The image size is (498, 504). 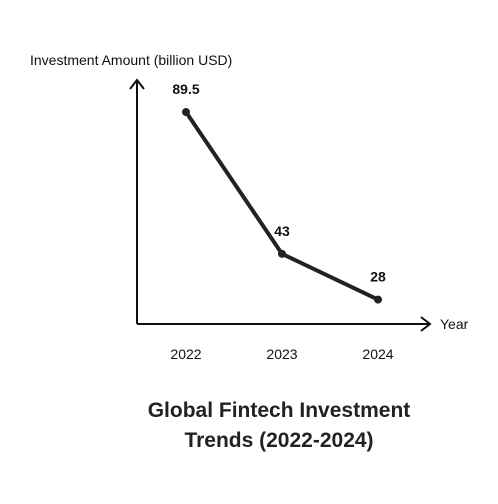 I want to click on data-label-2023: 43, so click(x=282, y=231).